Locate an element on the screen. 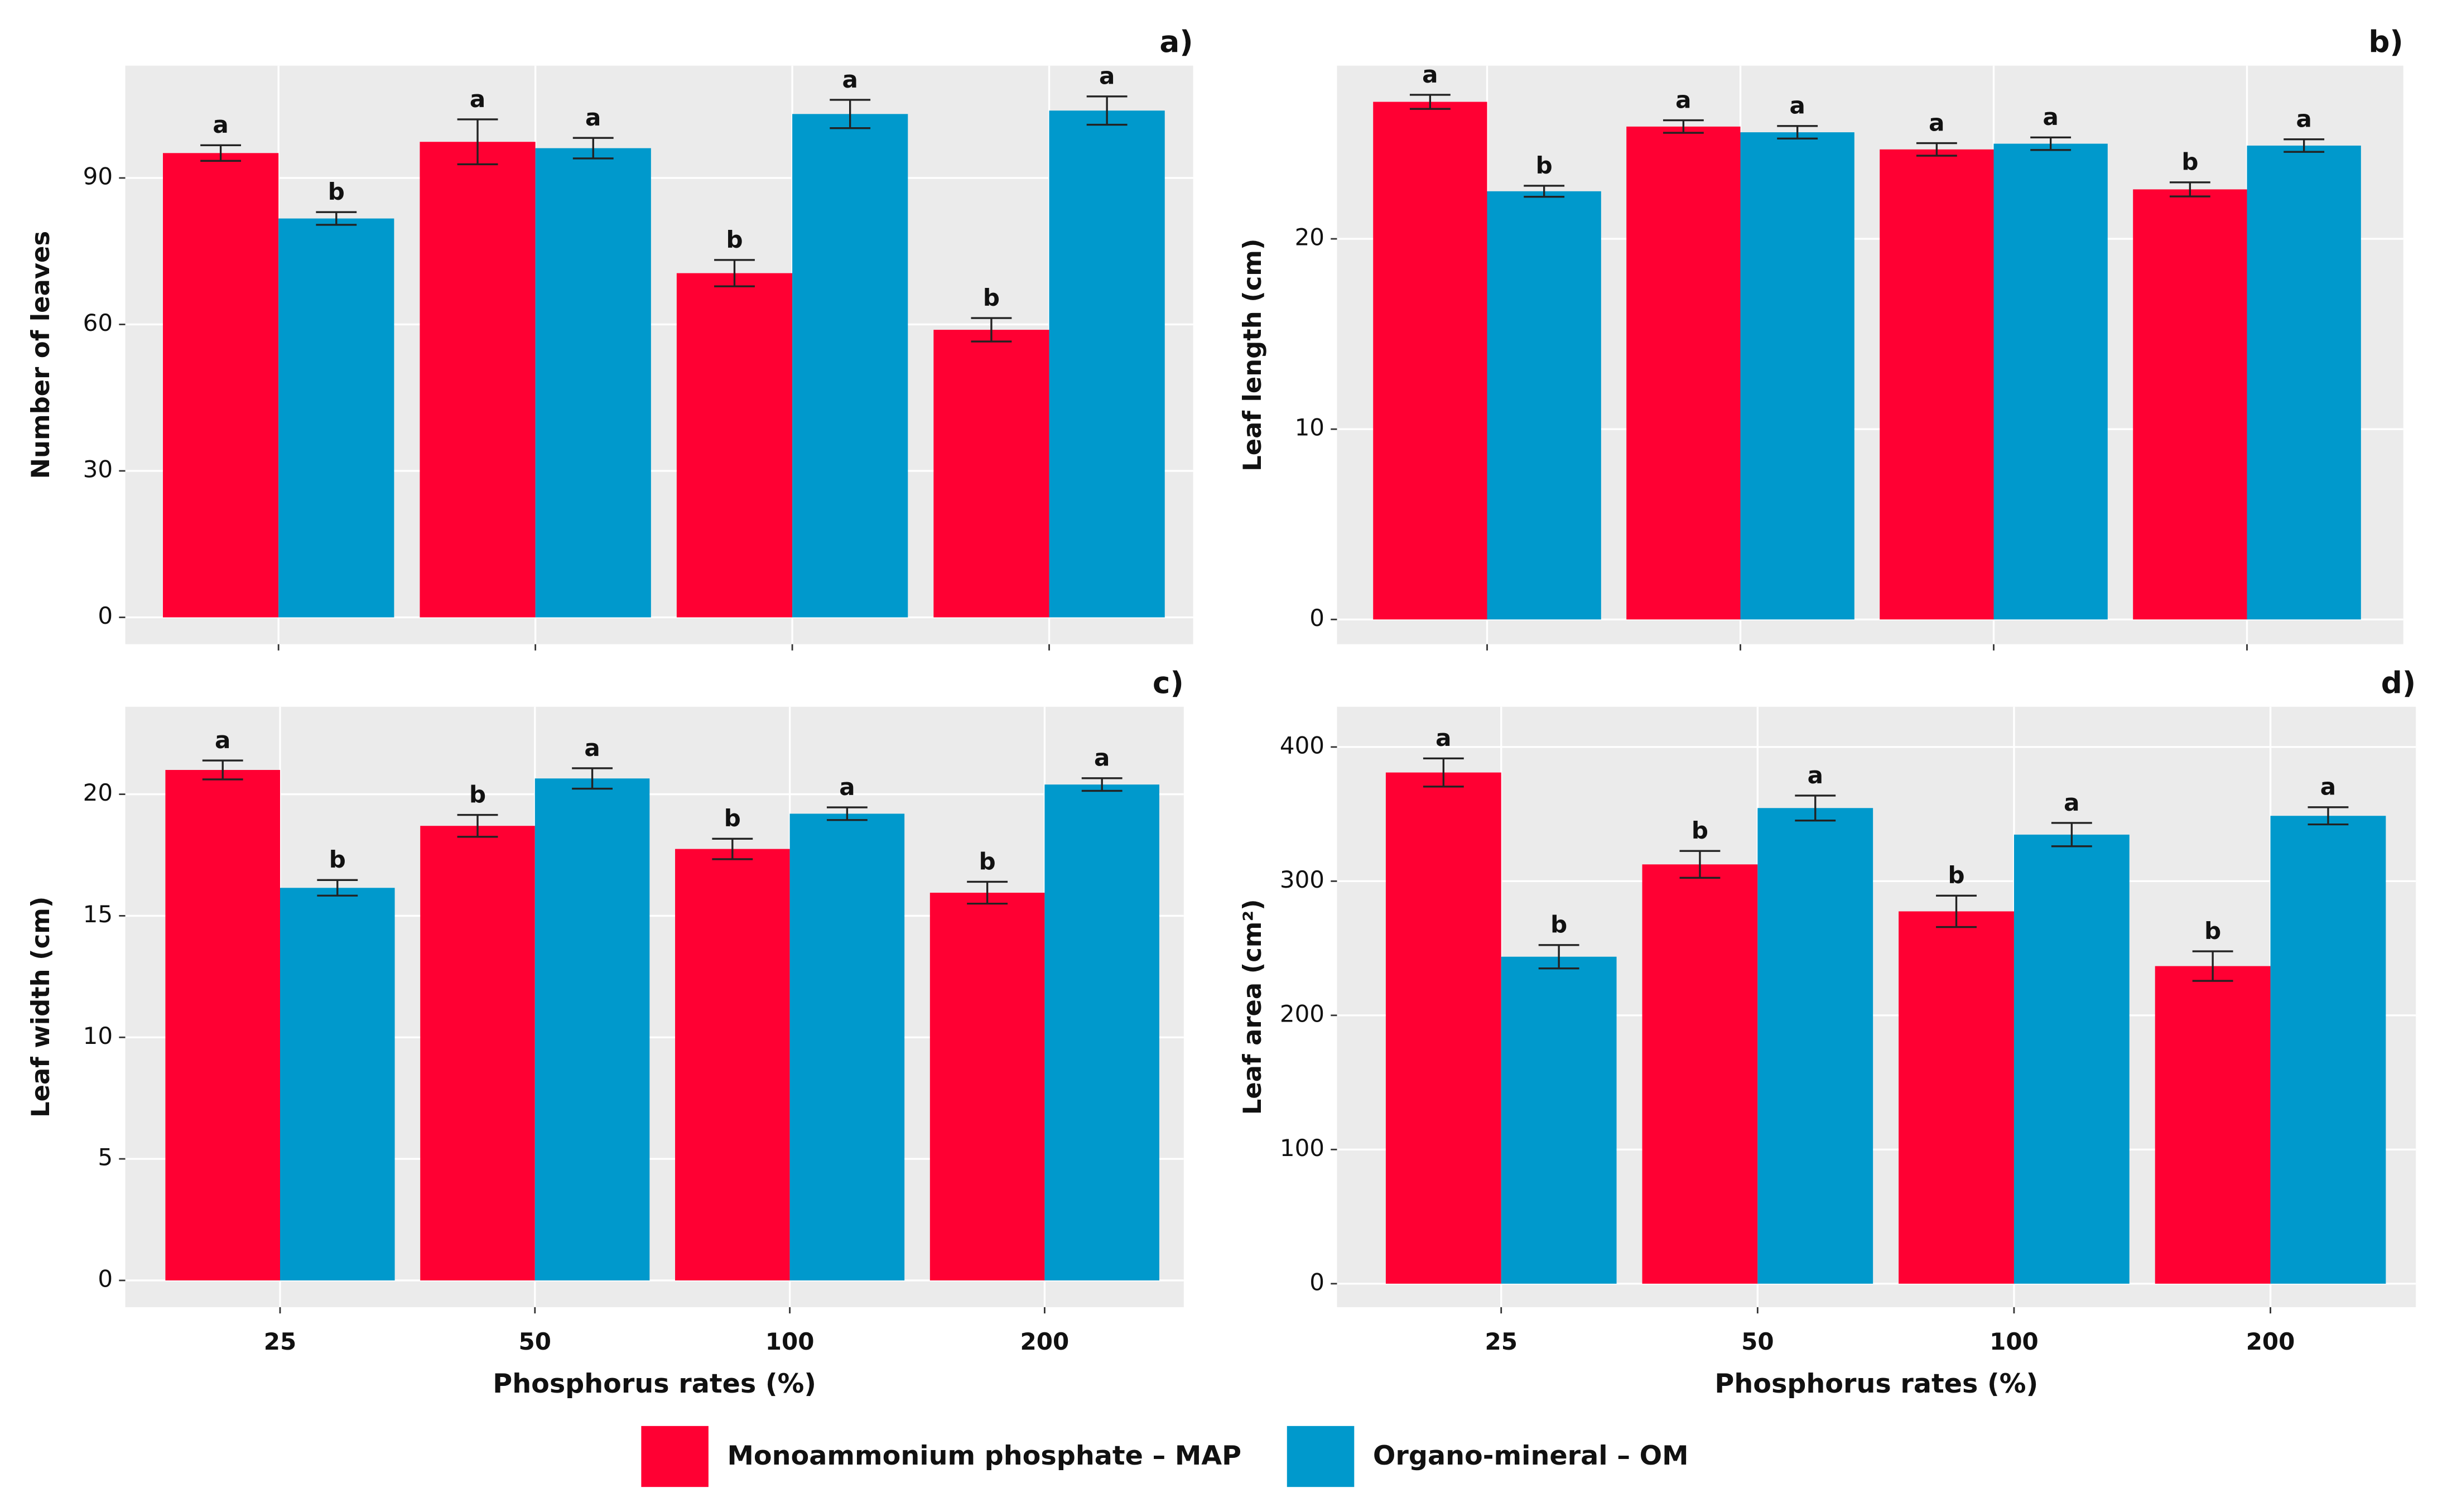  legend-label: Monoammonium phosphate – MAP is located at coordinates (985, 1456).